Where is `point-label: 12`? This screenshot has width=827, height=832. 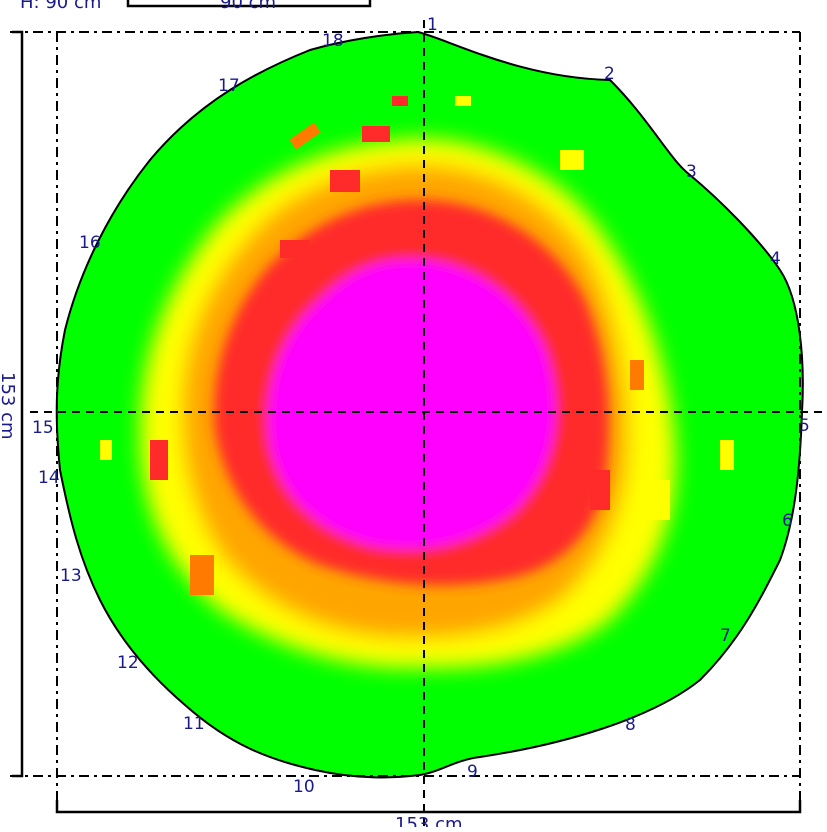
point-label: 12 is located at coordinates (128, 663).